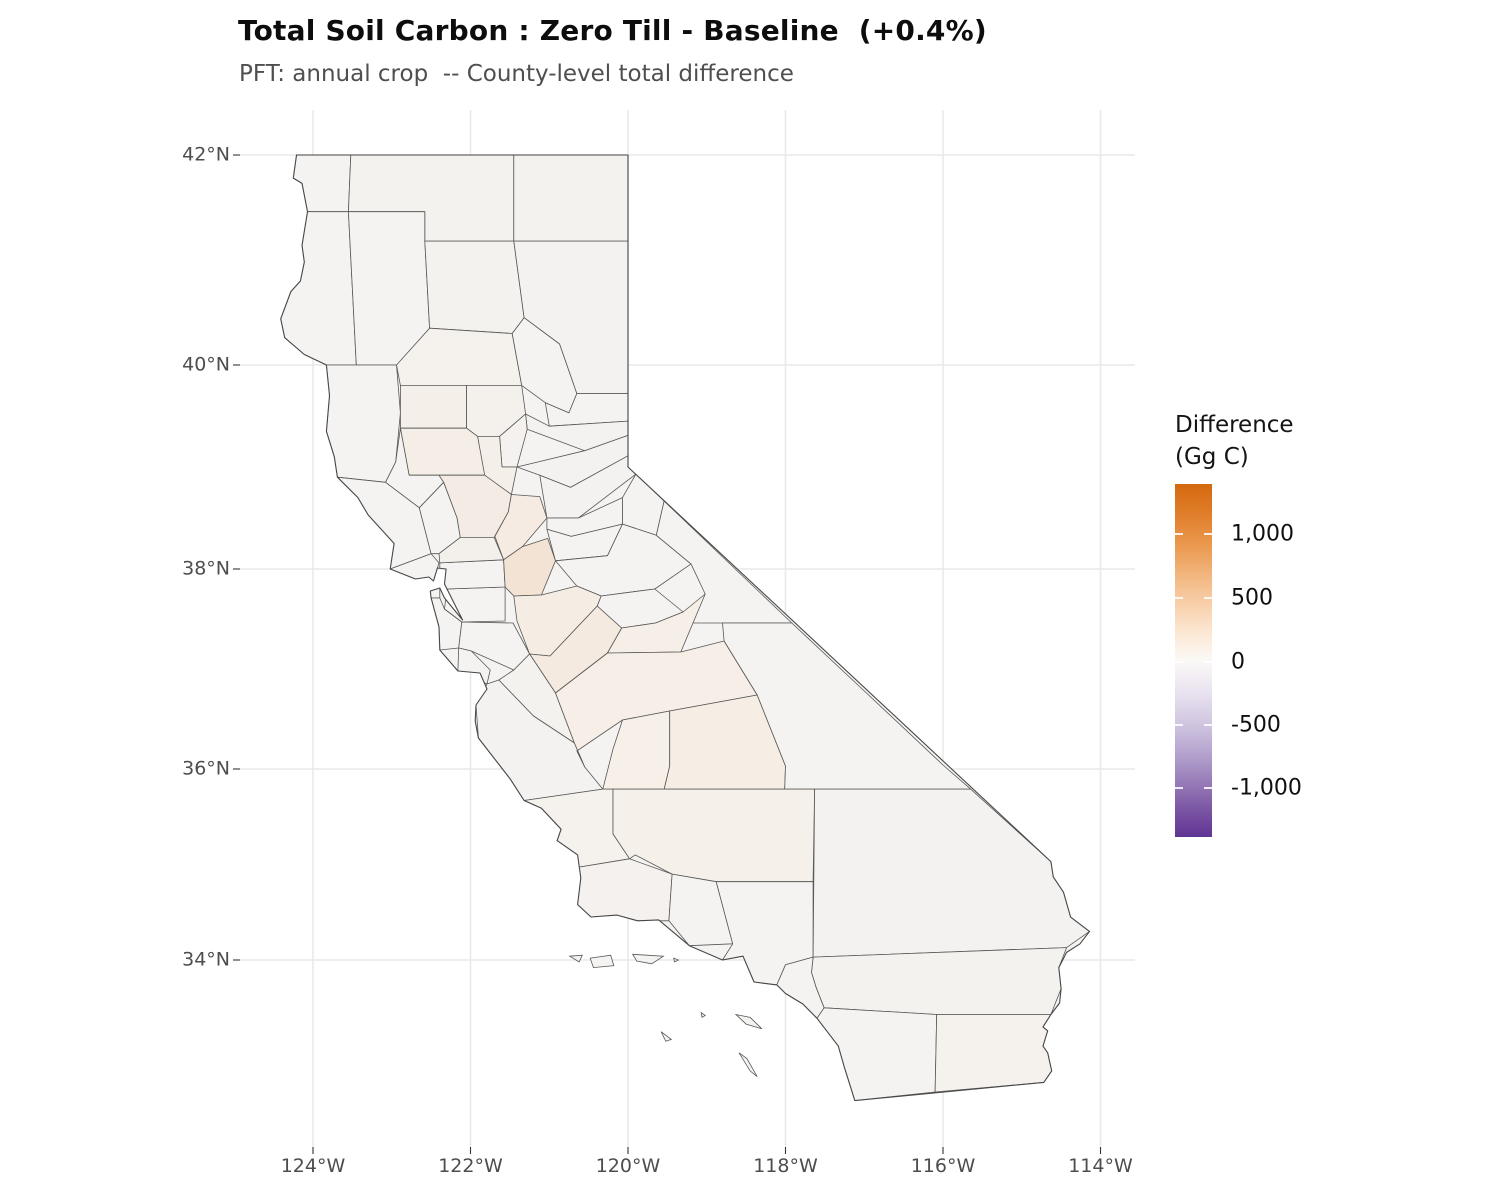 This screenshot has width=1500, height=1200. Describe the element at coordinates (363, 423) in the screenshot. I see `county-mendocino` at that location.